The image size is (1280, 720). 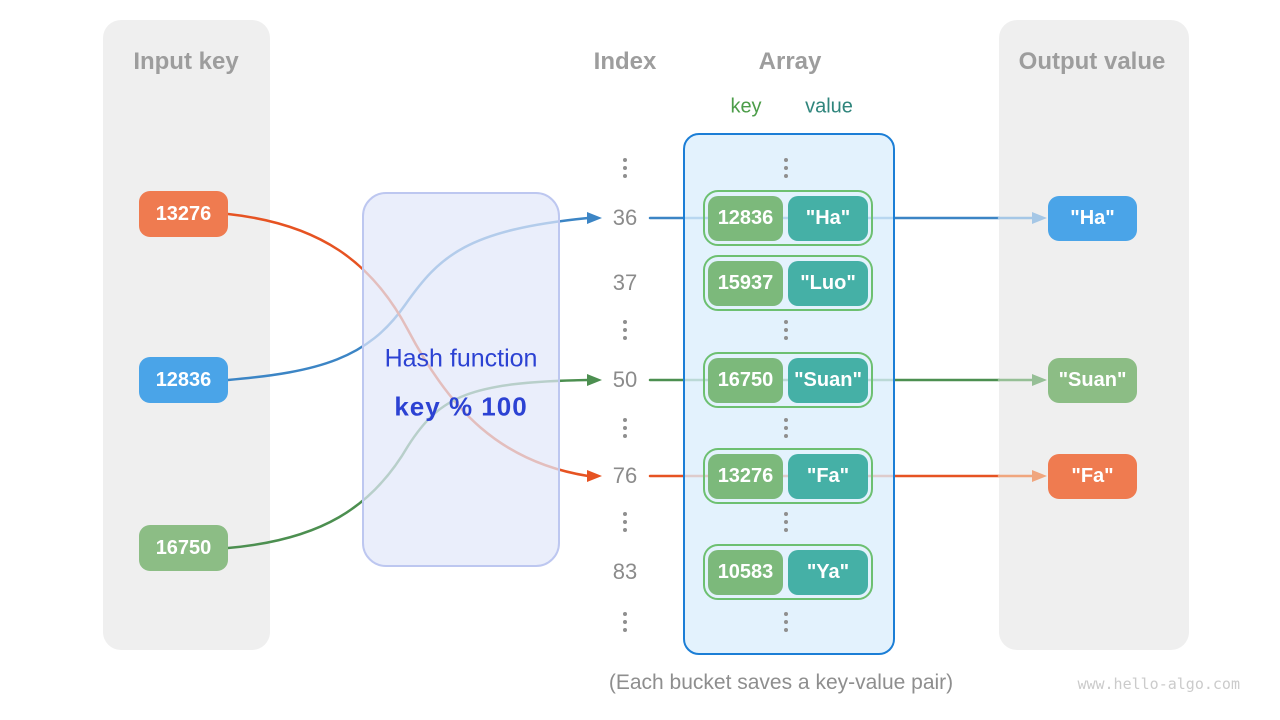 I want to click on bucket-key: 15937, so click(x=745, y=283).